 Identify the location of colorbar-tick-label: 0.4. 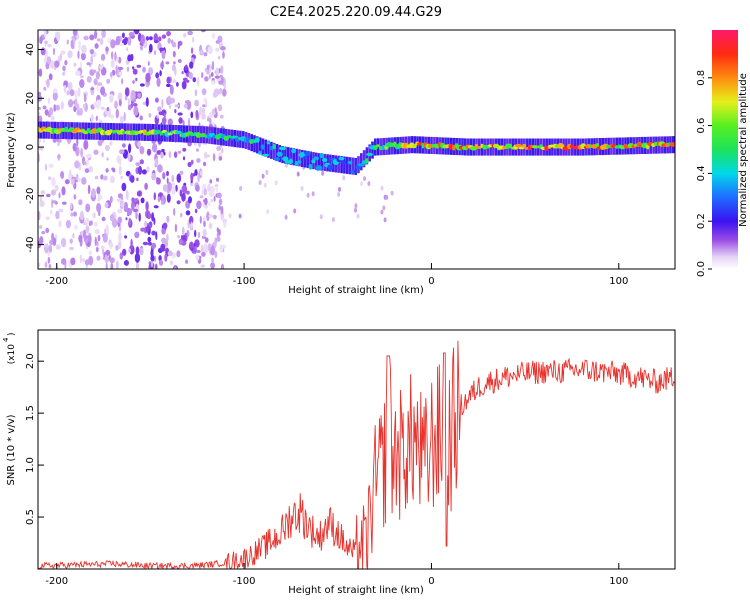
(701, 173).